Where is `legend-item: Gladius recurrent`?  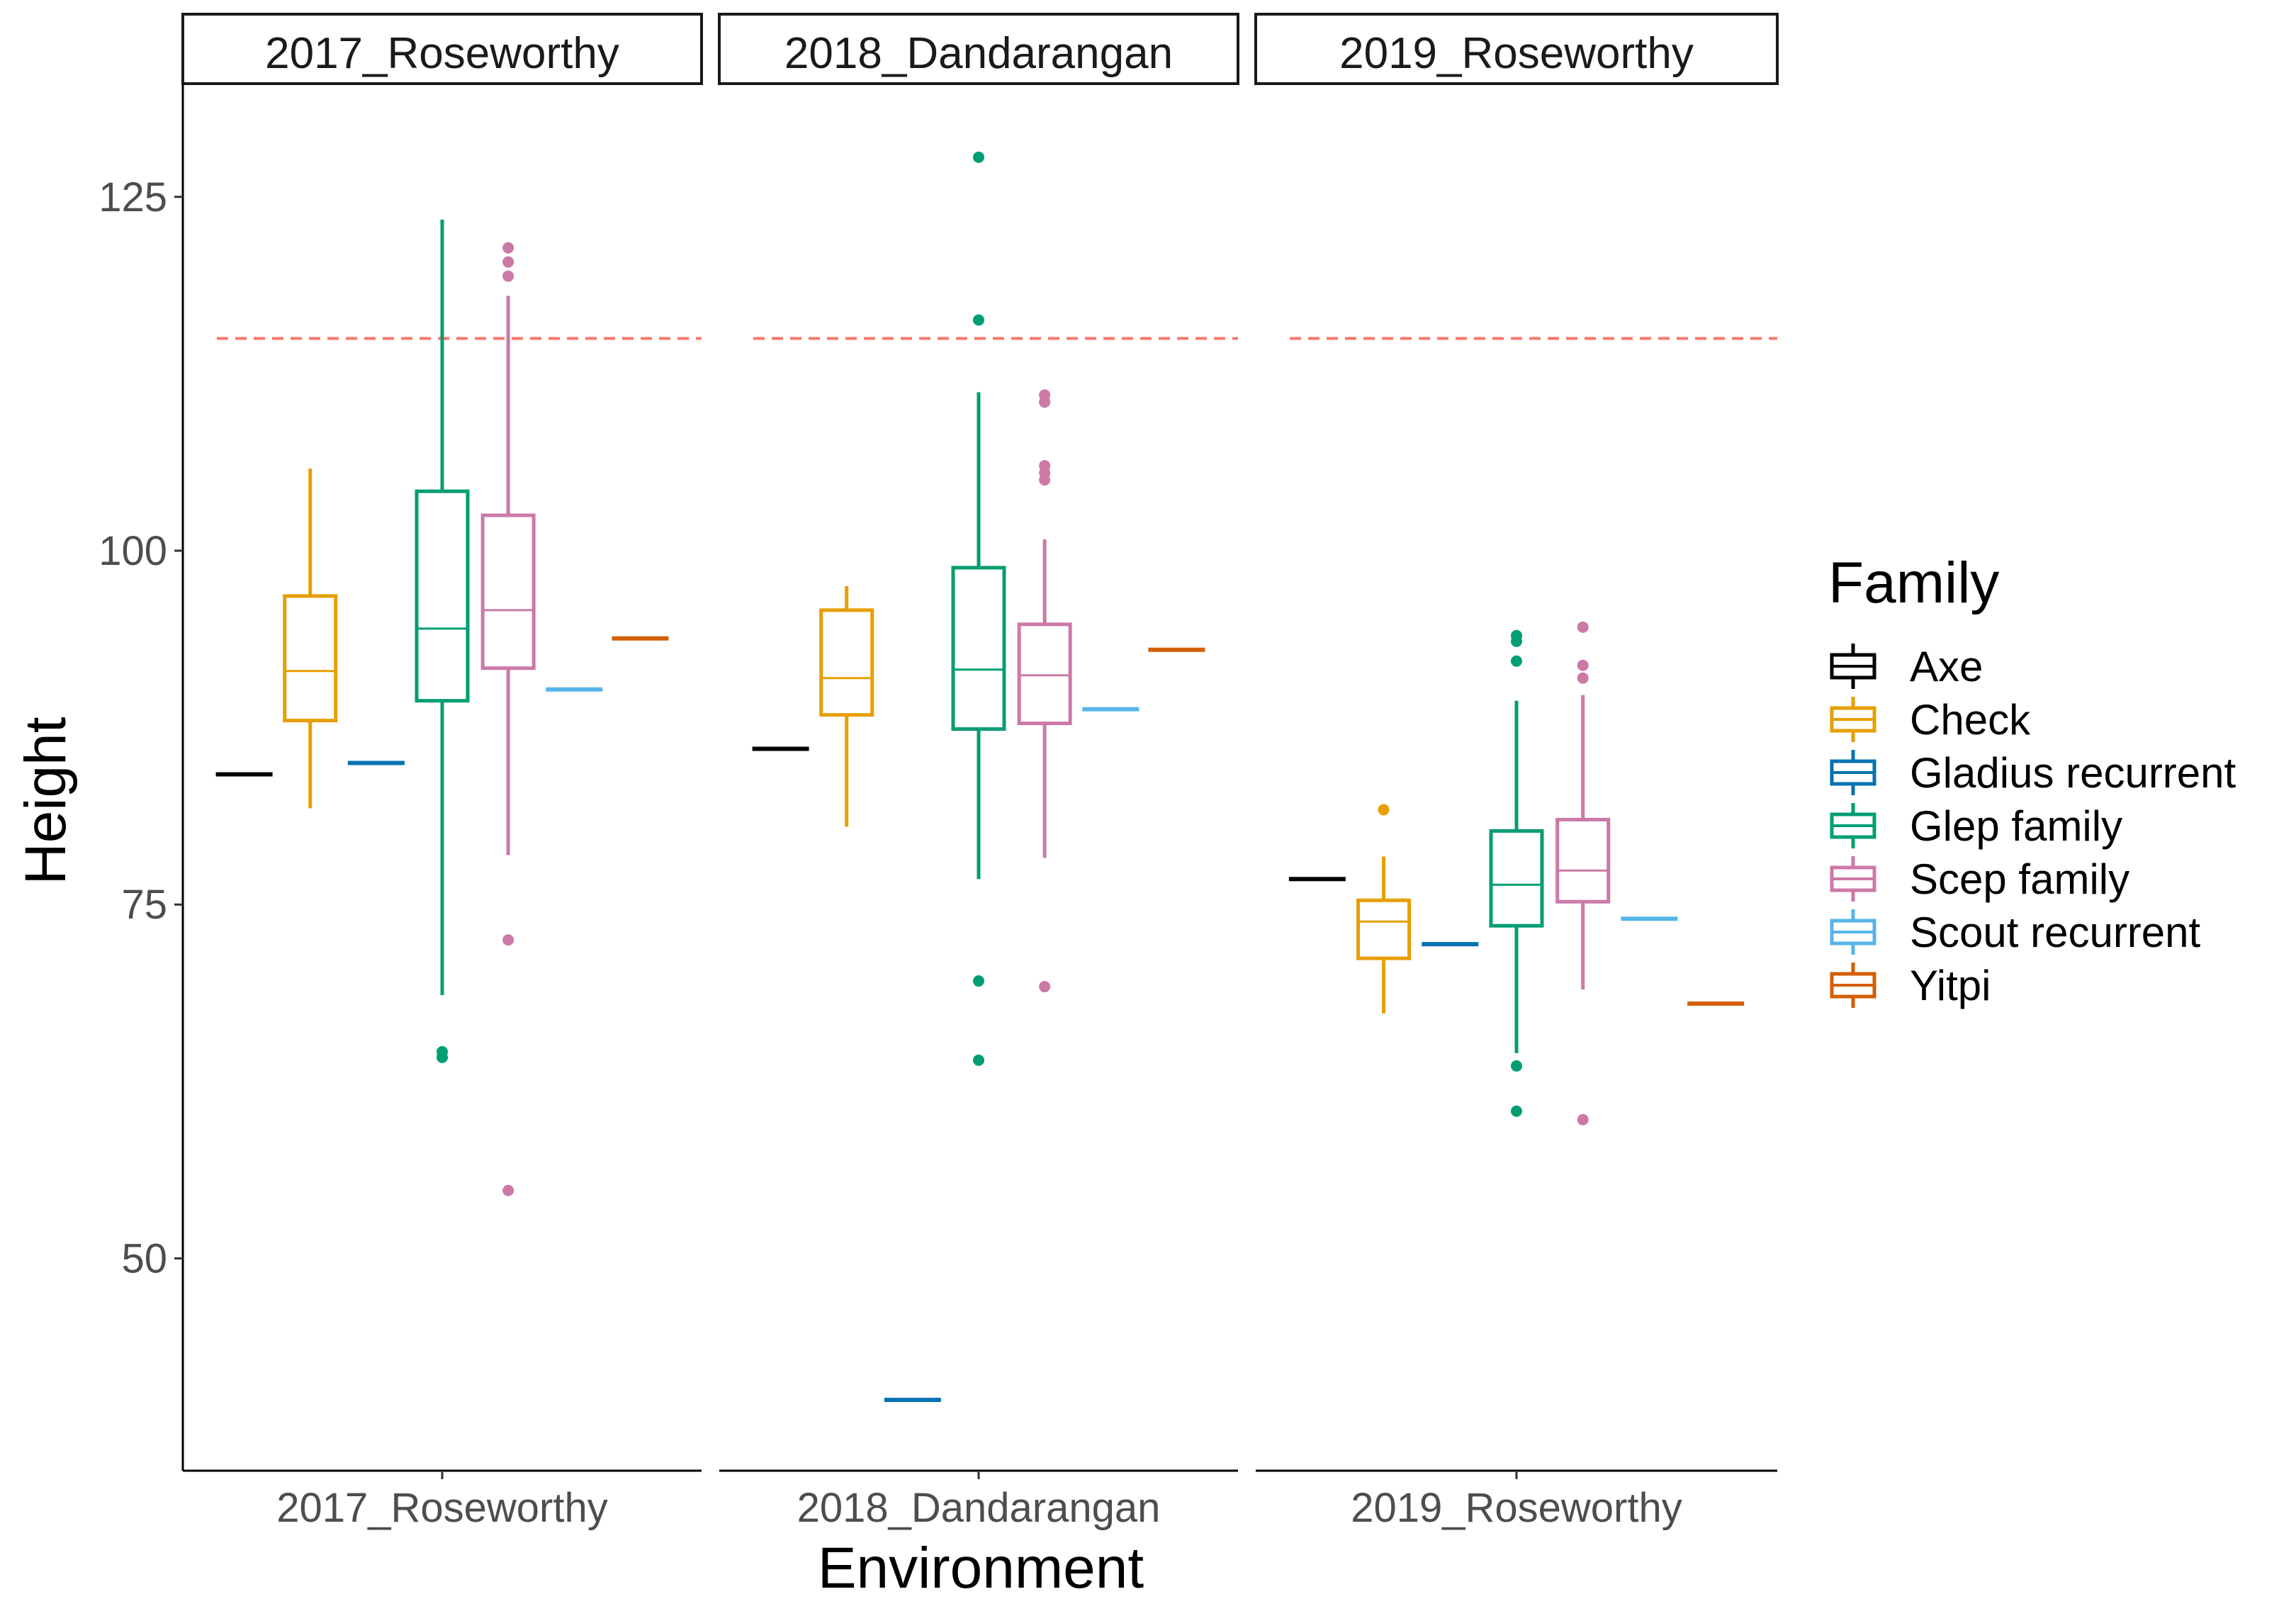 legend-item: Gladius recurrent is located at coordinates (2033, 773).